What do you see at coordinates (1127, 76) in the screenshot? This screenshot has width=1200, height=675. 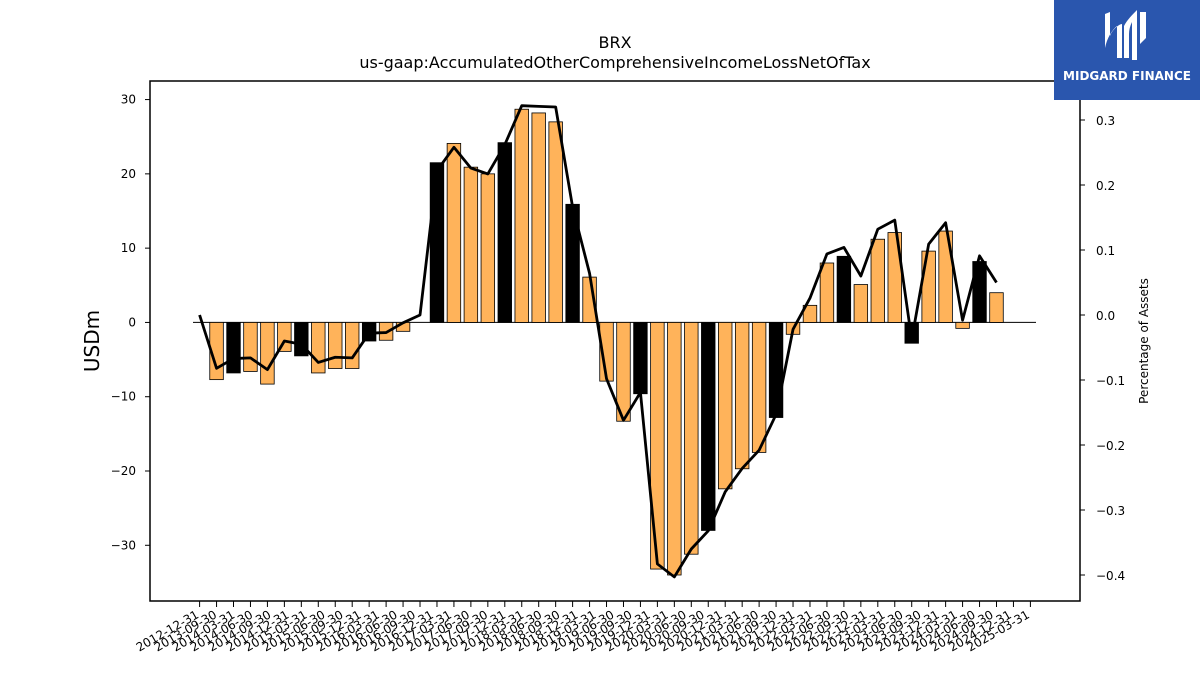 I see `logo-text: MIDGARD FINANCE` at bounding box center [1127, 76].